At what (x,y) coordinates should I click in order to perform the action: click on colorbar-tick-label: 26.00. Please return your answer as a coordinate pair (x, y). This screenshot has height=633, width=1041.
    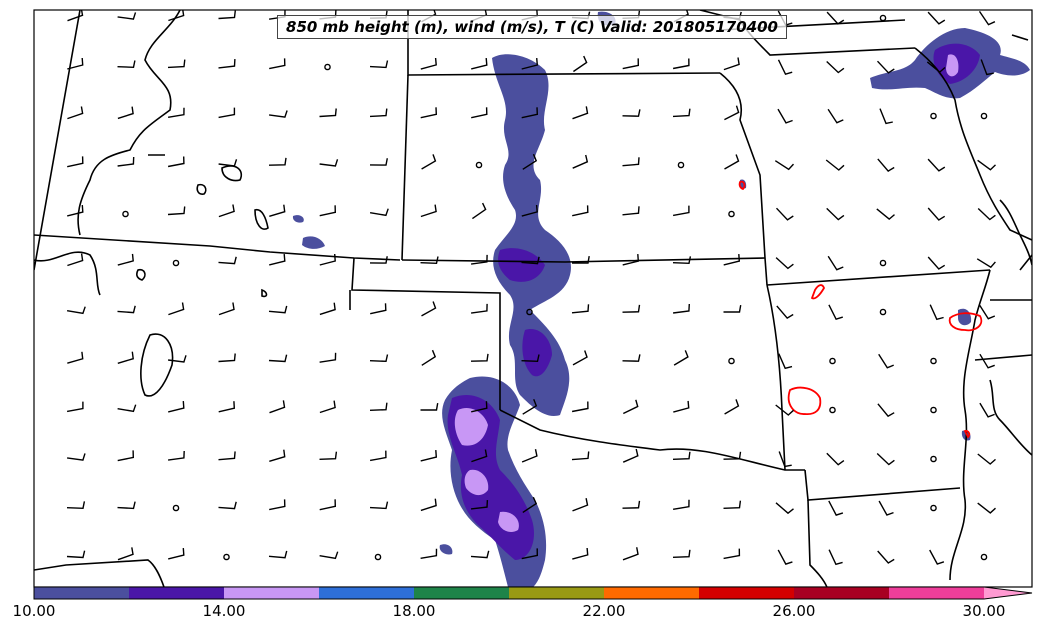
    Looking at the image, I should click on (794, 611).